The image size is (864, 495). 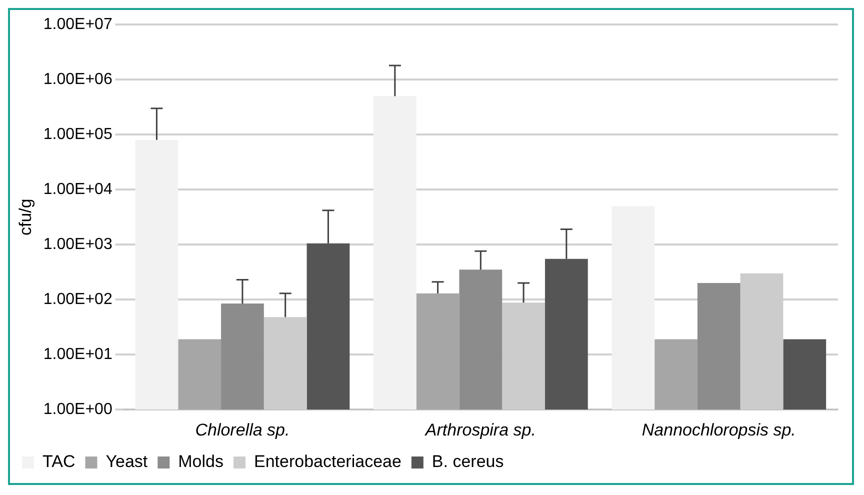 What do you see at coordinates (77, 79) in the screenshot?
I see `y-tick-label: 1.00E+06` at bounding box center [77, 79].